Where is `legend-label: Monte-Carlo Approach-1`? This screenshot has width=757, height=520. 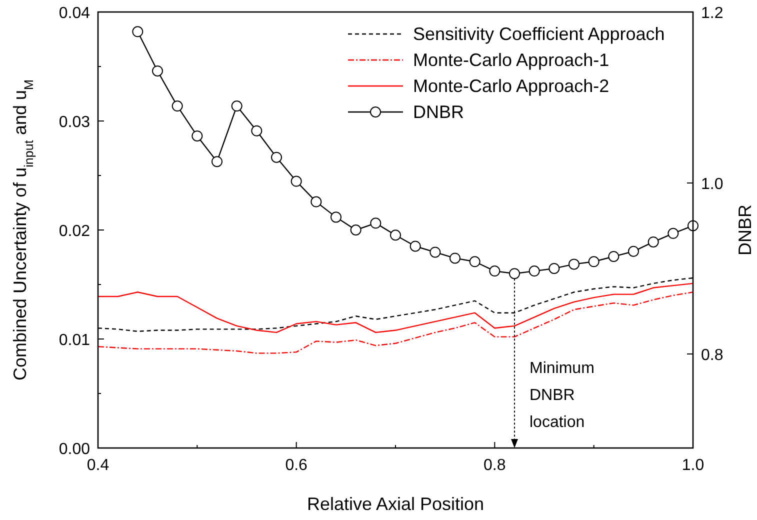 legend-label: Monte-Carlo Approach-1 is located at coordinates (511, 60).